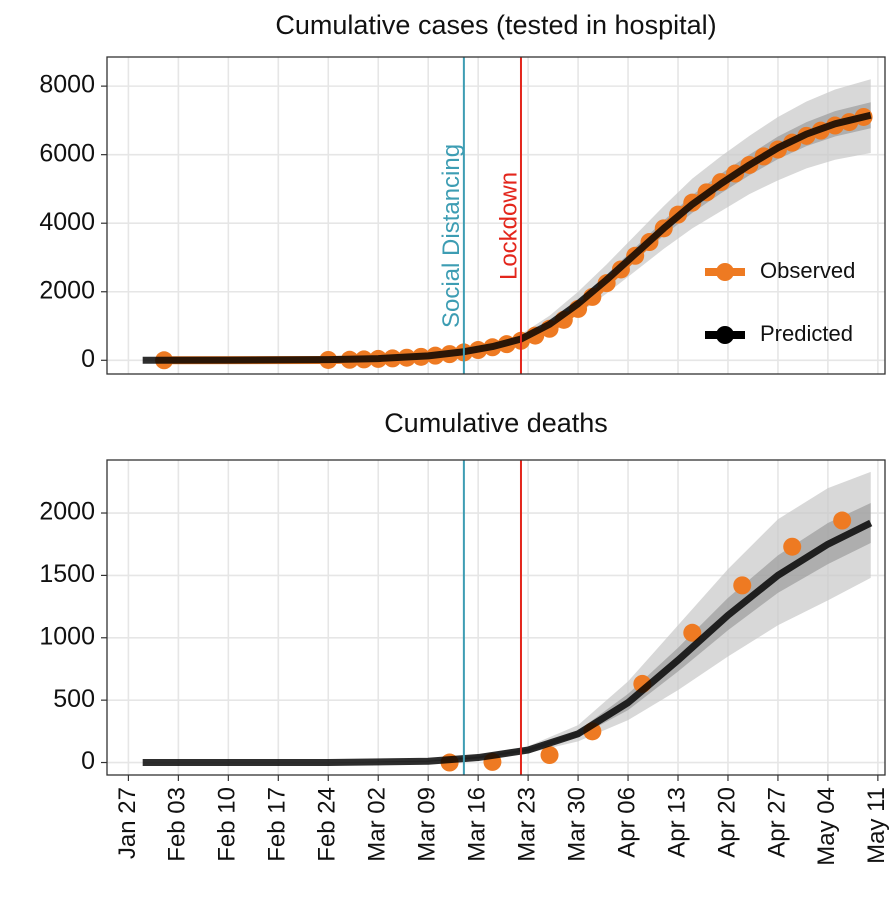  I want to click on x-tick-label: Jan 27, so click(127, 823).